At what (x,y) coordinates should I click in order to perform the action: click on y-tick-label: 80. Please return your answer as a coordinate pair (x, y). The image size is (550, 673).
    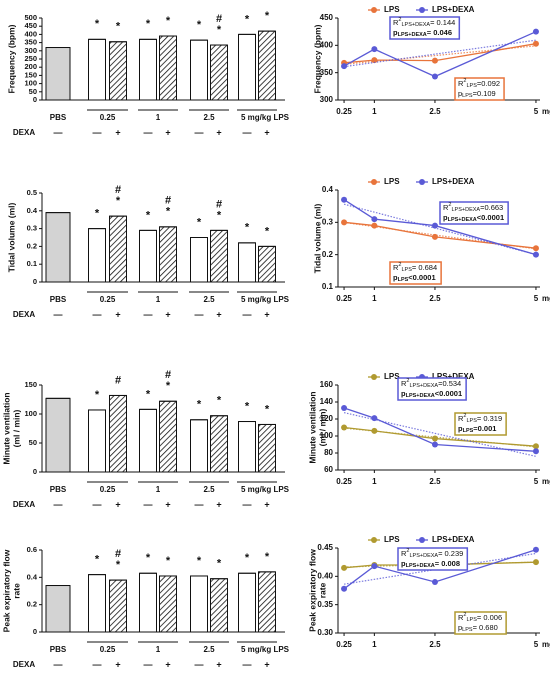
    Looking at the image, I should click on (328, 452).